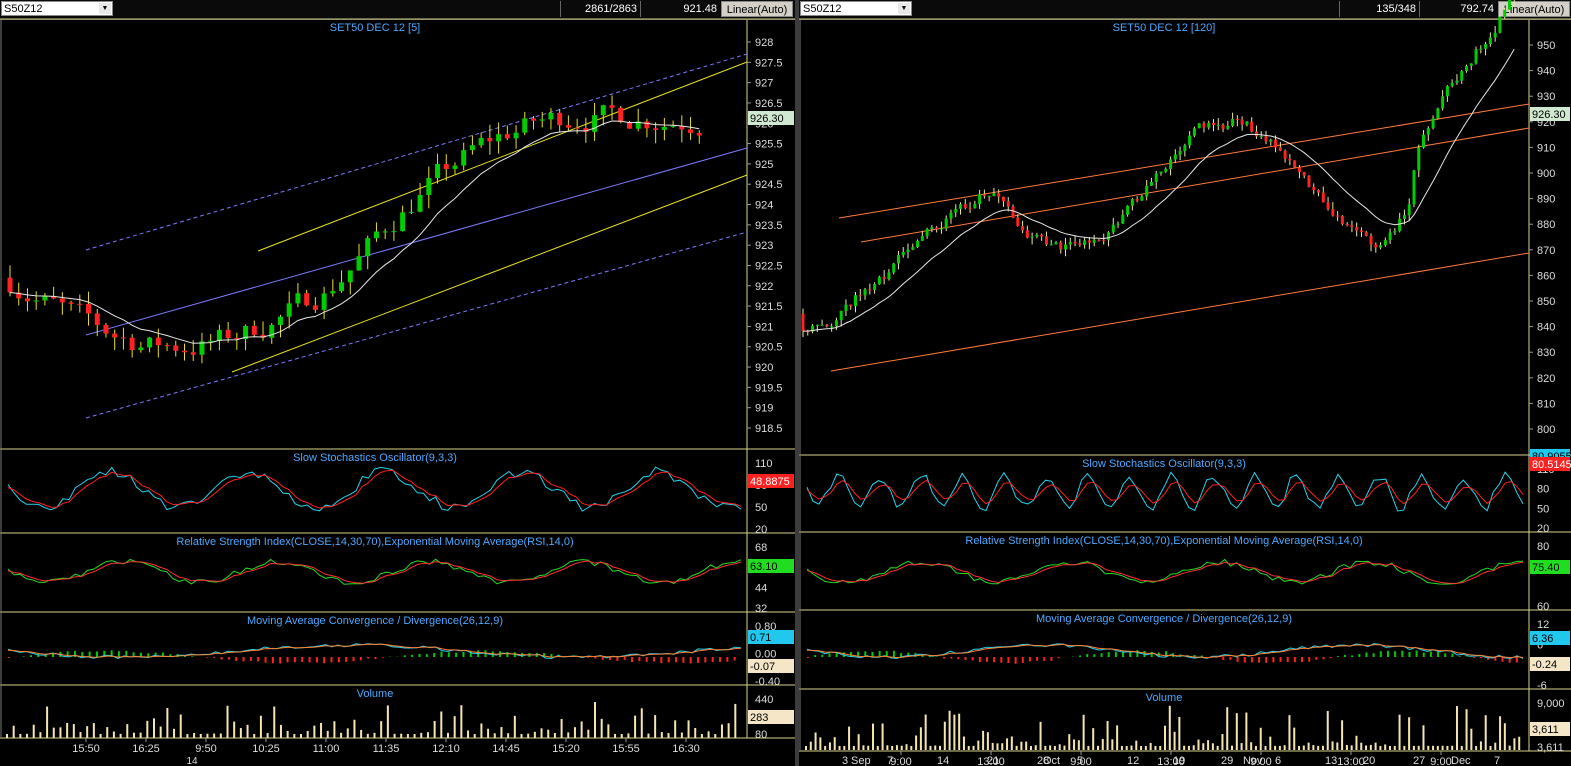 Image resolution: width=1571 pixels, height=766 pixels. Describe the element at coordinates (626, 749) in the screenshot. I see `time-tick-label: 15:55` at that location.